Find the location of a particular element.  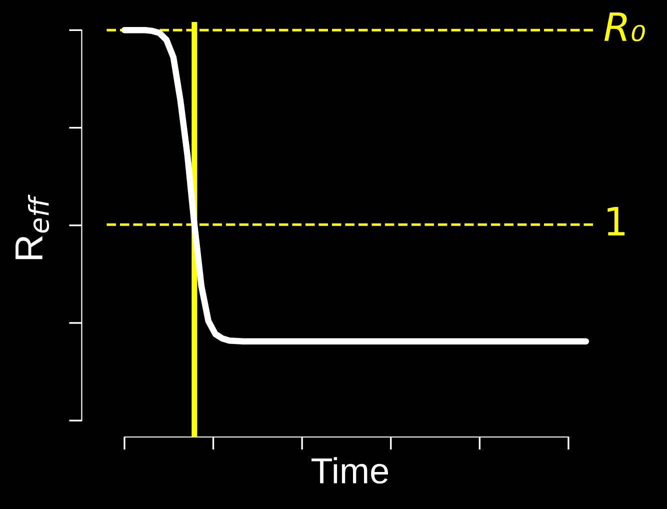

ref-line-label: R₀ is located at coordinates (624, 27).